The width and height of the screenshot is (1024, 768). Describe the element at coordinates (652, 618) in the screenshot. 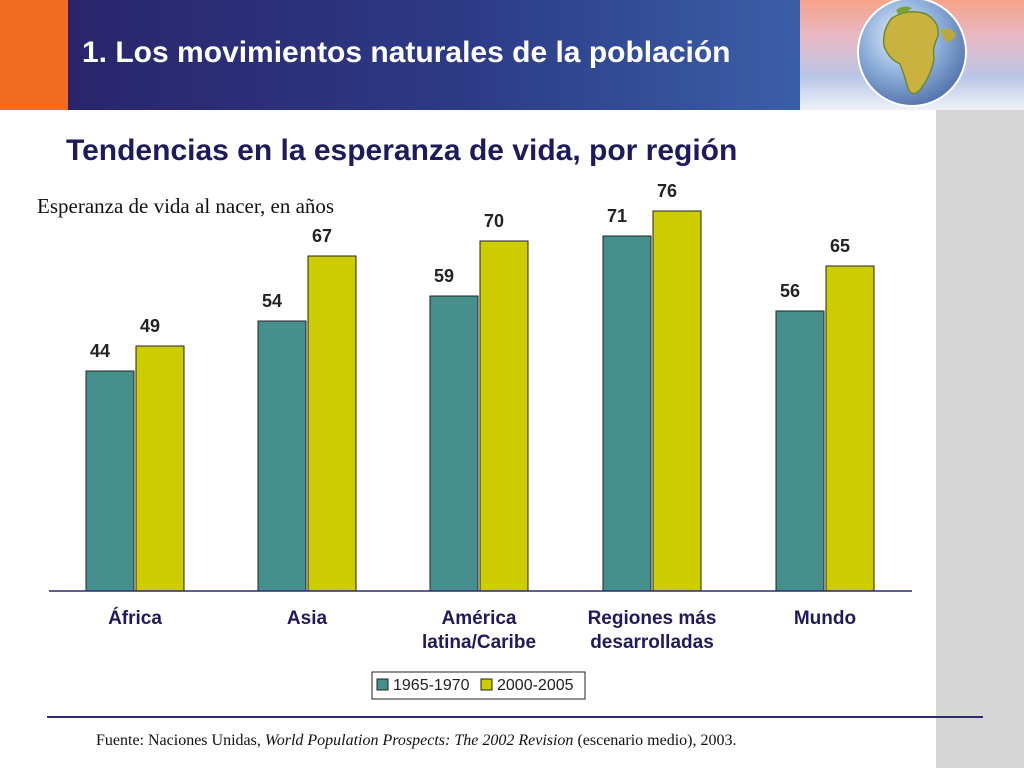

I see `x-tick-label-3-0: Regiones más` at that location.